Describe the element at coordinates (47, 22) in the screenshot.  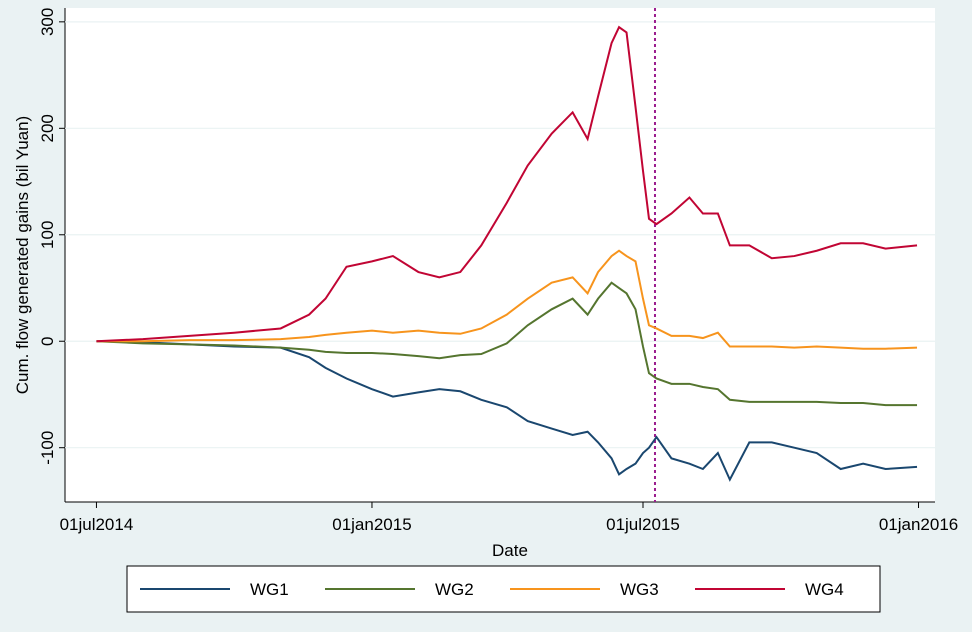
I see `y-tick-label: 300` at that location.